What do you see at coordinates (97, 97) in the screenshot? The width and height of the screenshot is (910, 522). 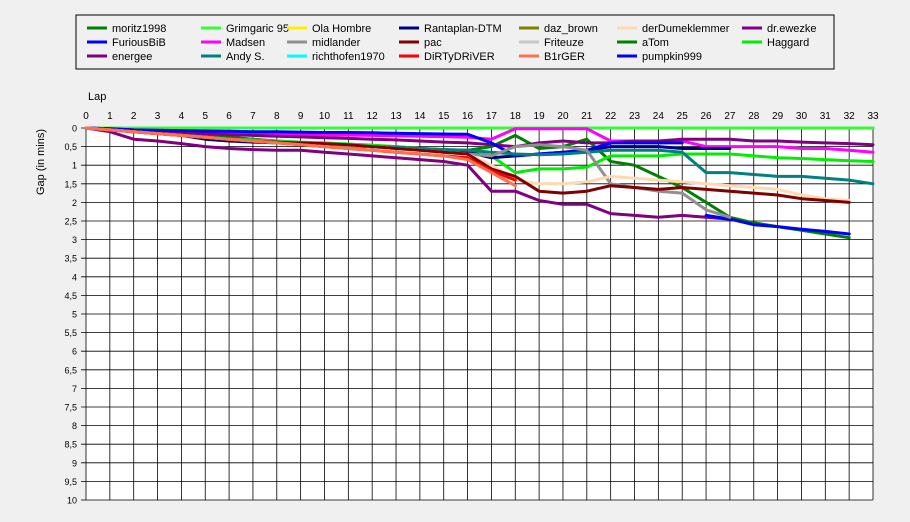 I see `x-axis-label: Lap` at bounding box center [97, 97].